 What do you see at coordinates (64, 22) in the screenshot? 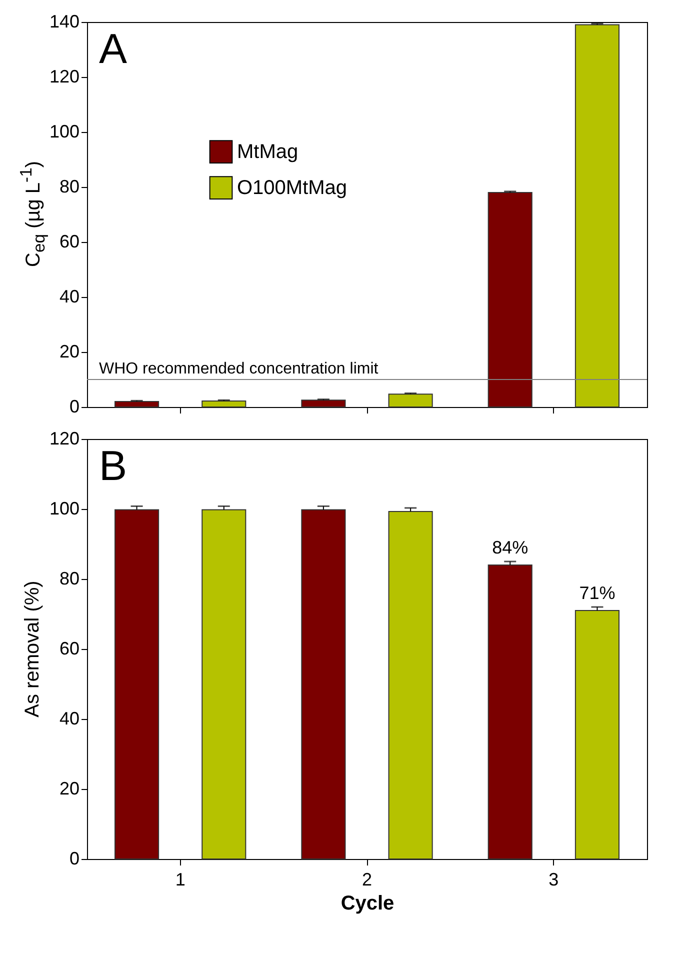
I see `y-tick-label: 140` at bounding box center [64, 22].